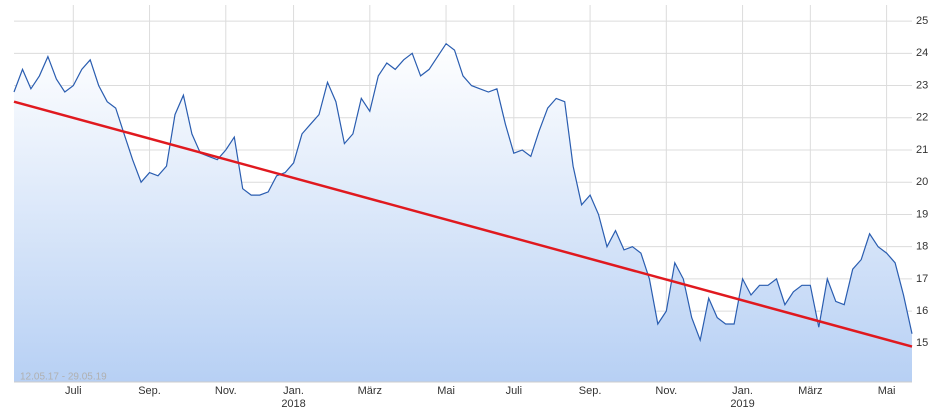 This screenshot has width=933, height=408. Describe the element at coordinates (922, 247) in the screenshot. I see `y-tick-label: 18` at that location.